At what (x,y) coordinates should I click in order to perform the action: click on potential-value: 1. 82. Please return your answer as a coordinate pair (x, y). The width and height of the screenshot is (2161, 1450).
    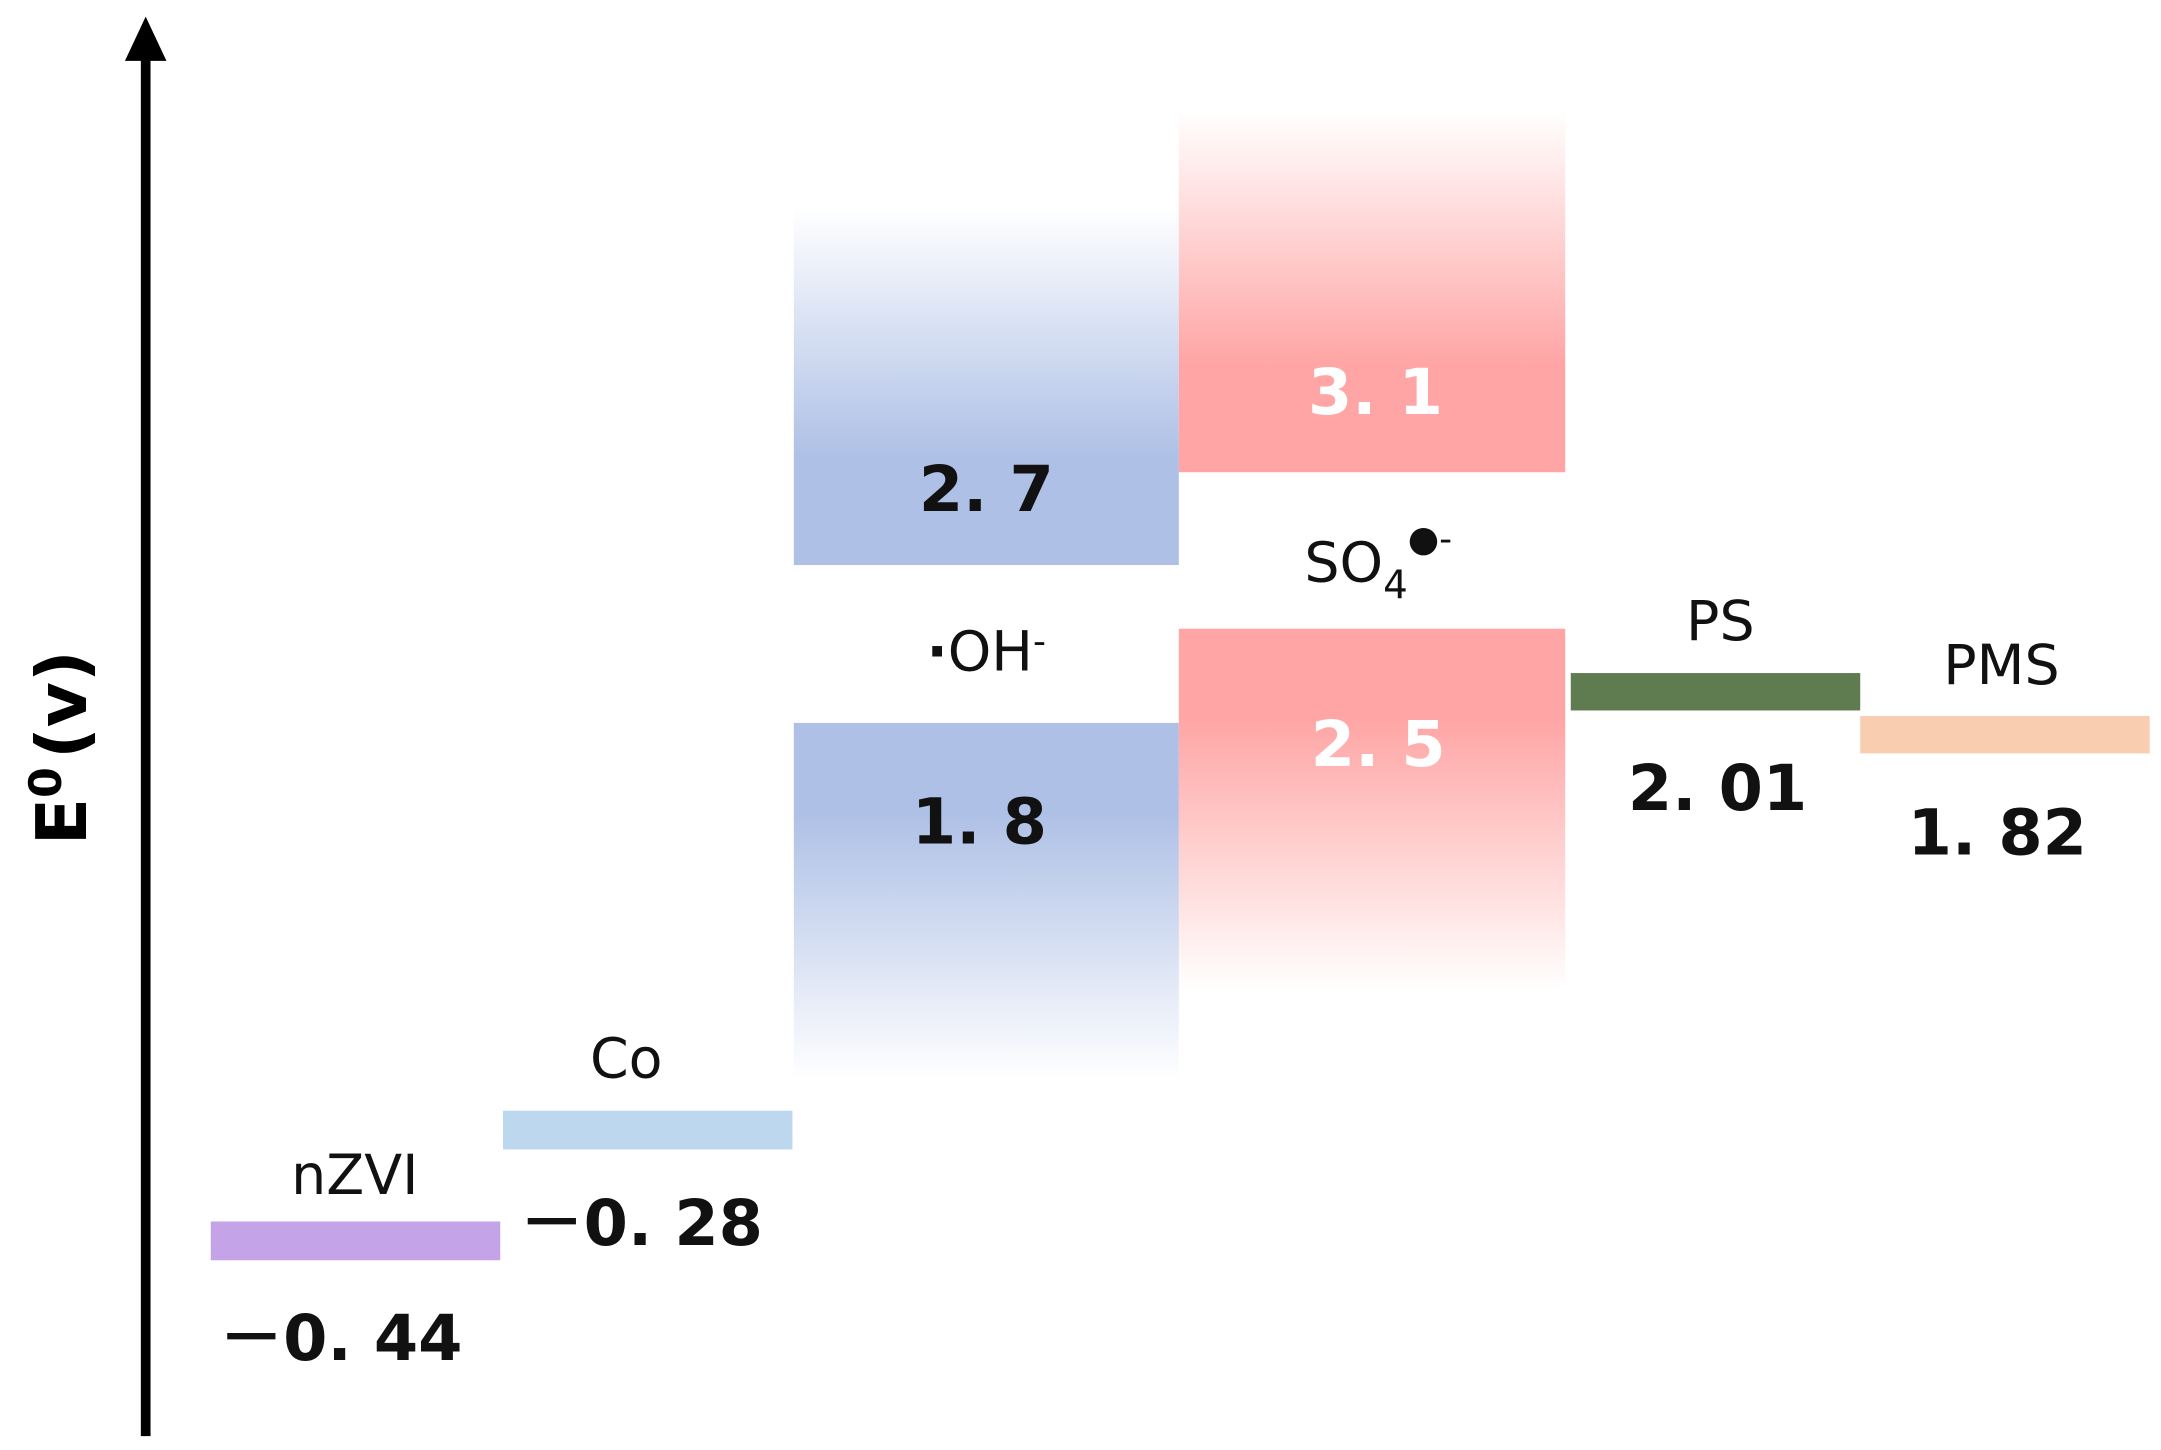
    Looking at the image, I should click on (1997, 833).